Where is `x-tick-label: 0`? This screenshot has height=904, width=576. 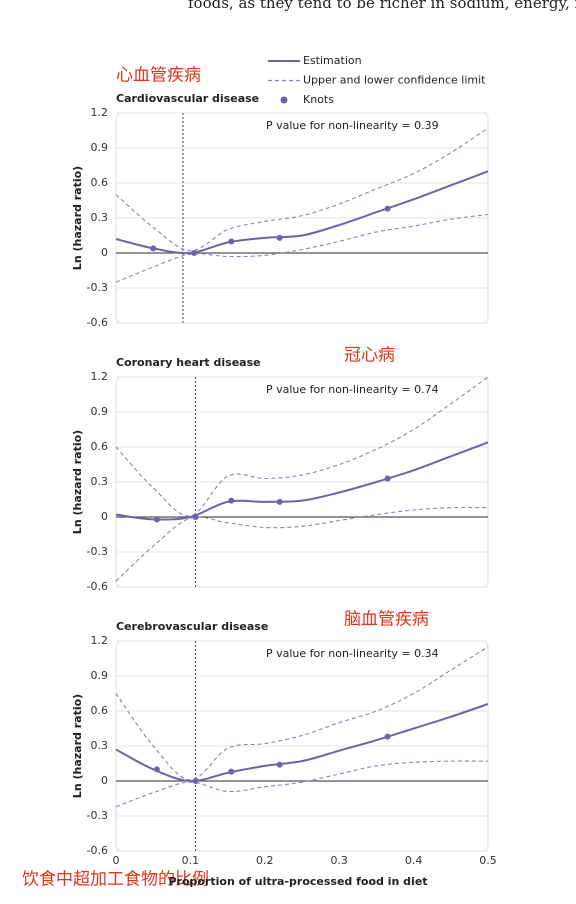
x-tick-label: 0 is located at coordinates (116, 860).